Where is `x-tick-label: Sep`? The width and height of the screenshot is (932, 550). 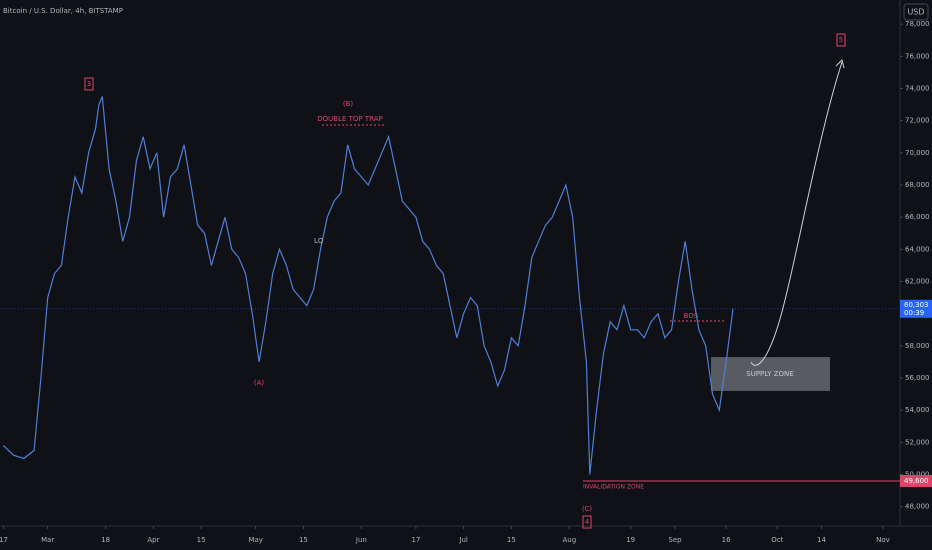 x-tick-label: Sep is located at coordinates (675, 540).